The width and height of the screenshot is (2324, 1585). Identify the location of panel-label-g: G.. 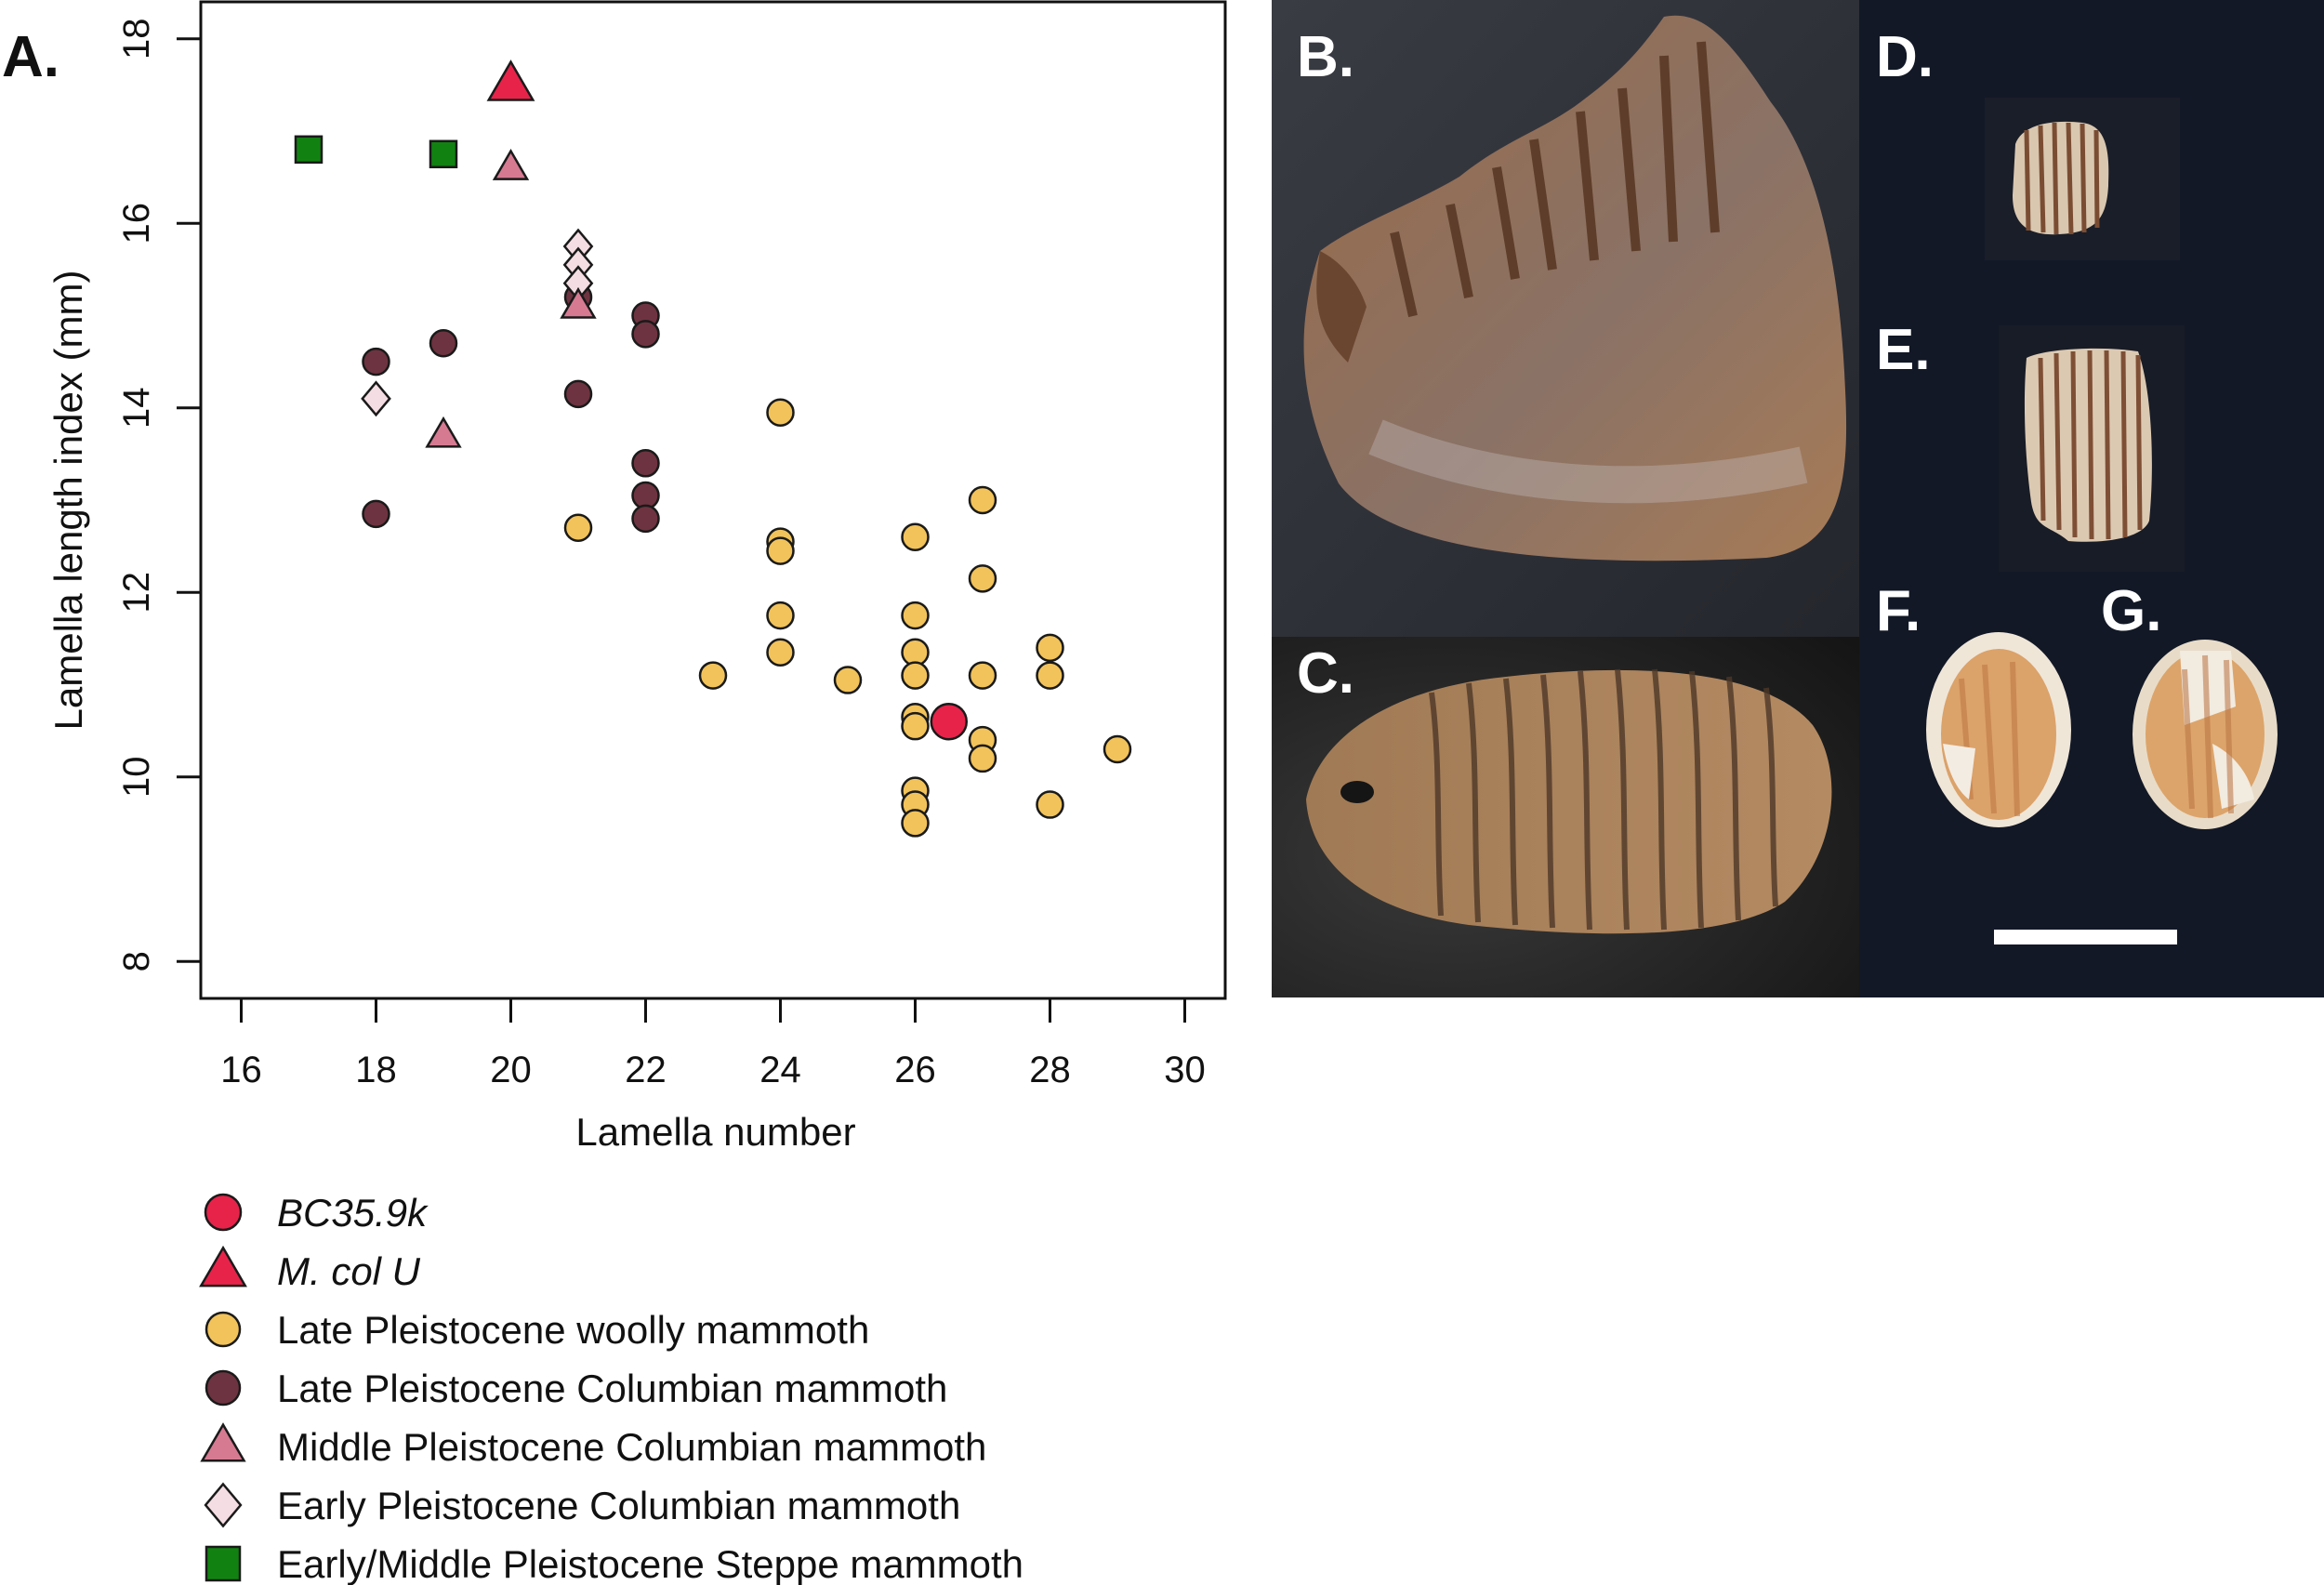
(2131, 611).